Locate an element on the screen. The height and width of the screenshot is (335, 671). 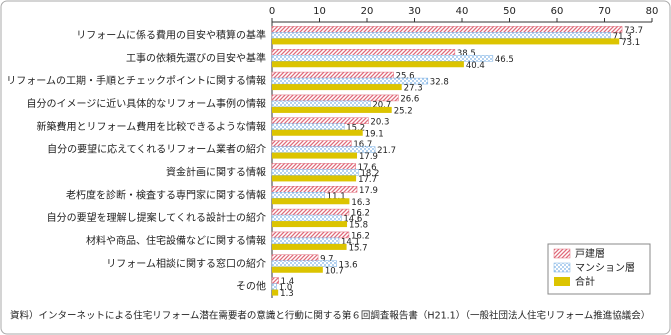
category-label: 老朽度を診断・検査する専門家に関する情報 is located at coordinates (166, 194).